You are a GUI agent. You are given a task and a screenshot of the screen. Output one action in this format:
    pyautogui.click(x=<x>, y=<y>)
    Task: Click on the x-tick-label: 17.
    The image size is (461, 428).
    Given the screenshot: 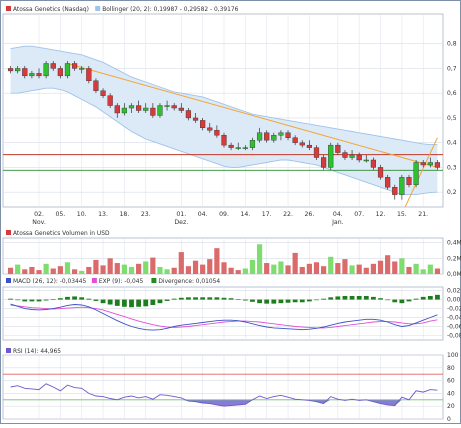 What is the action you would take?
    pyautogui.click(x=267, y=214)
    